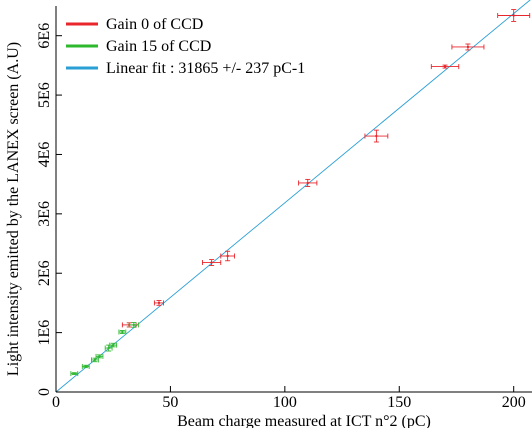  What do you see at coordinates (44, 36) in the screenshot?
I see `y-tick-label: 6E6` at bounding box center [44, 36].